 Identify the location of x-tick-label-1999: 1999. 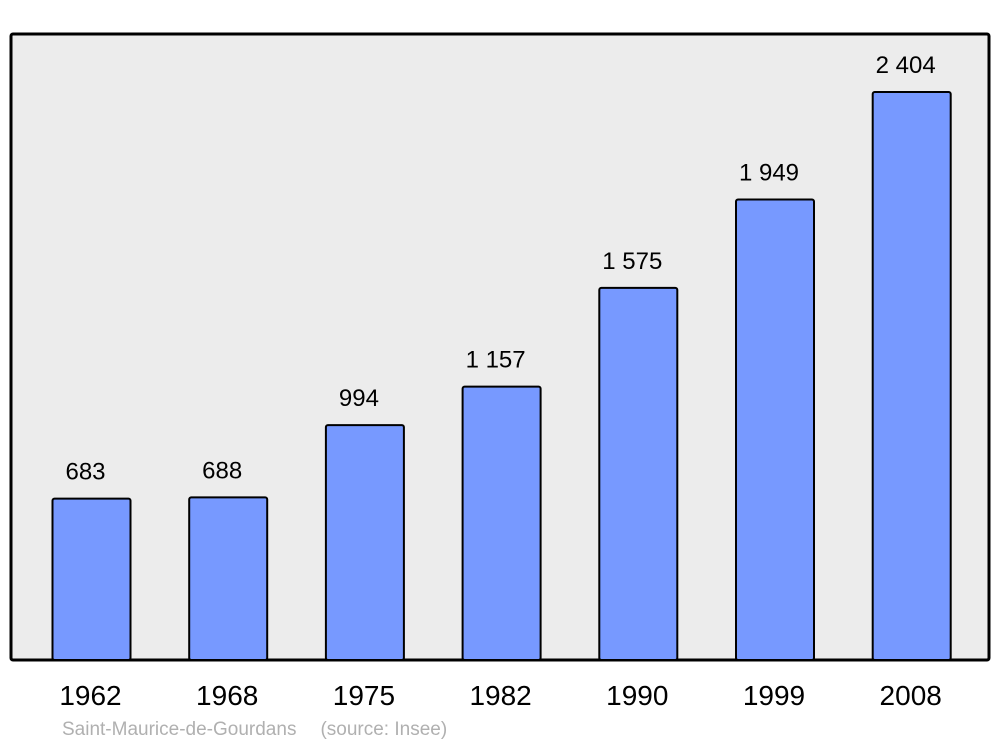
(774, 695).